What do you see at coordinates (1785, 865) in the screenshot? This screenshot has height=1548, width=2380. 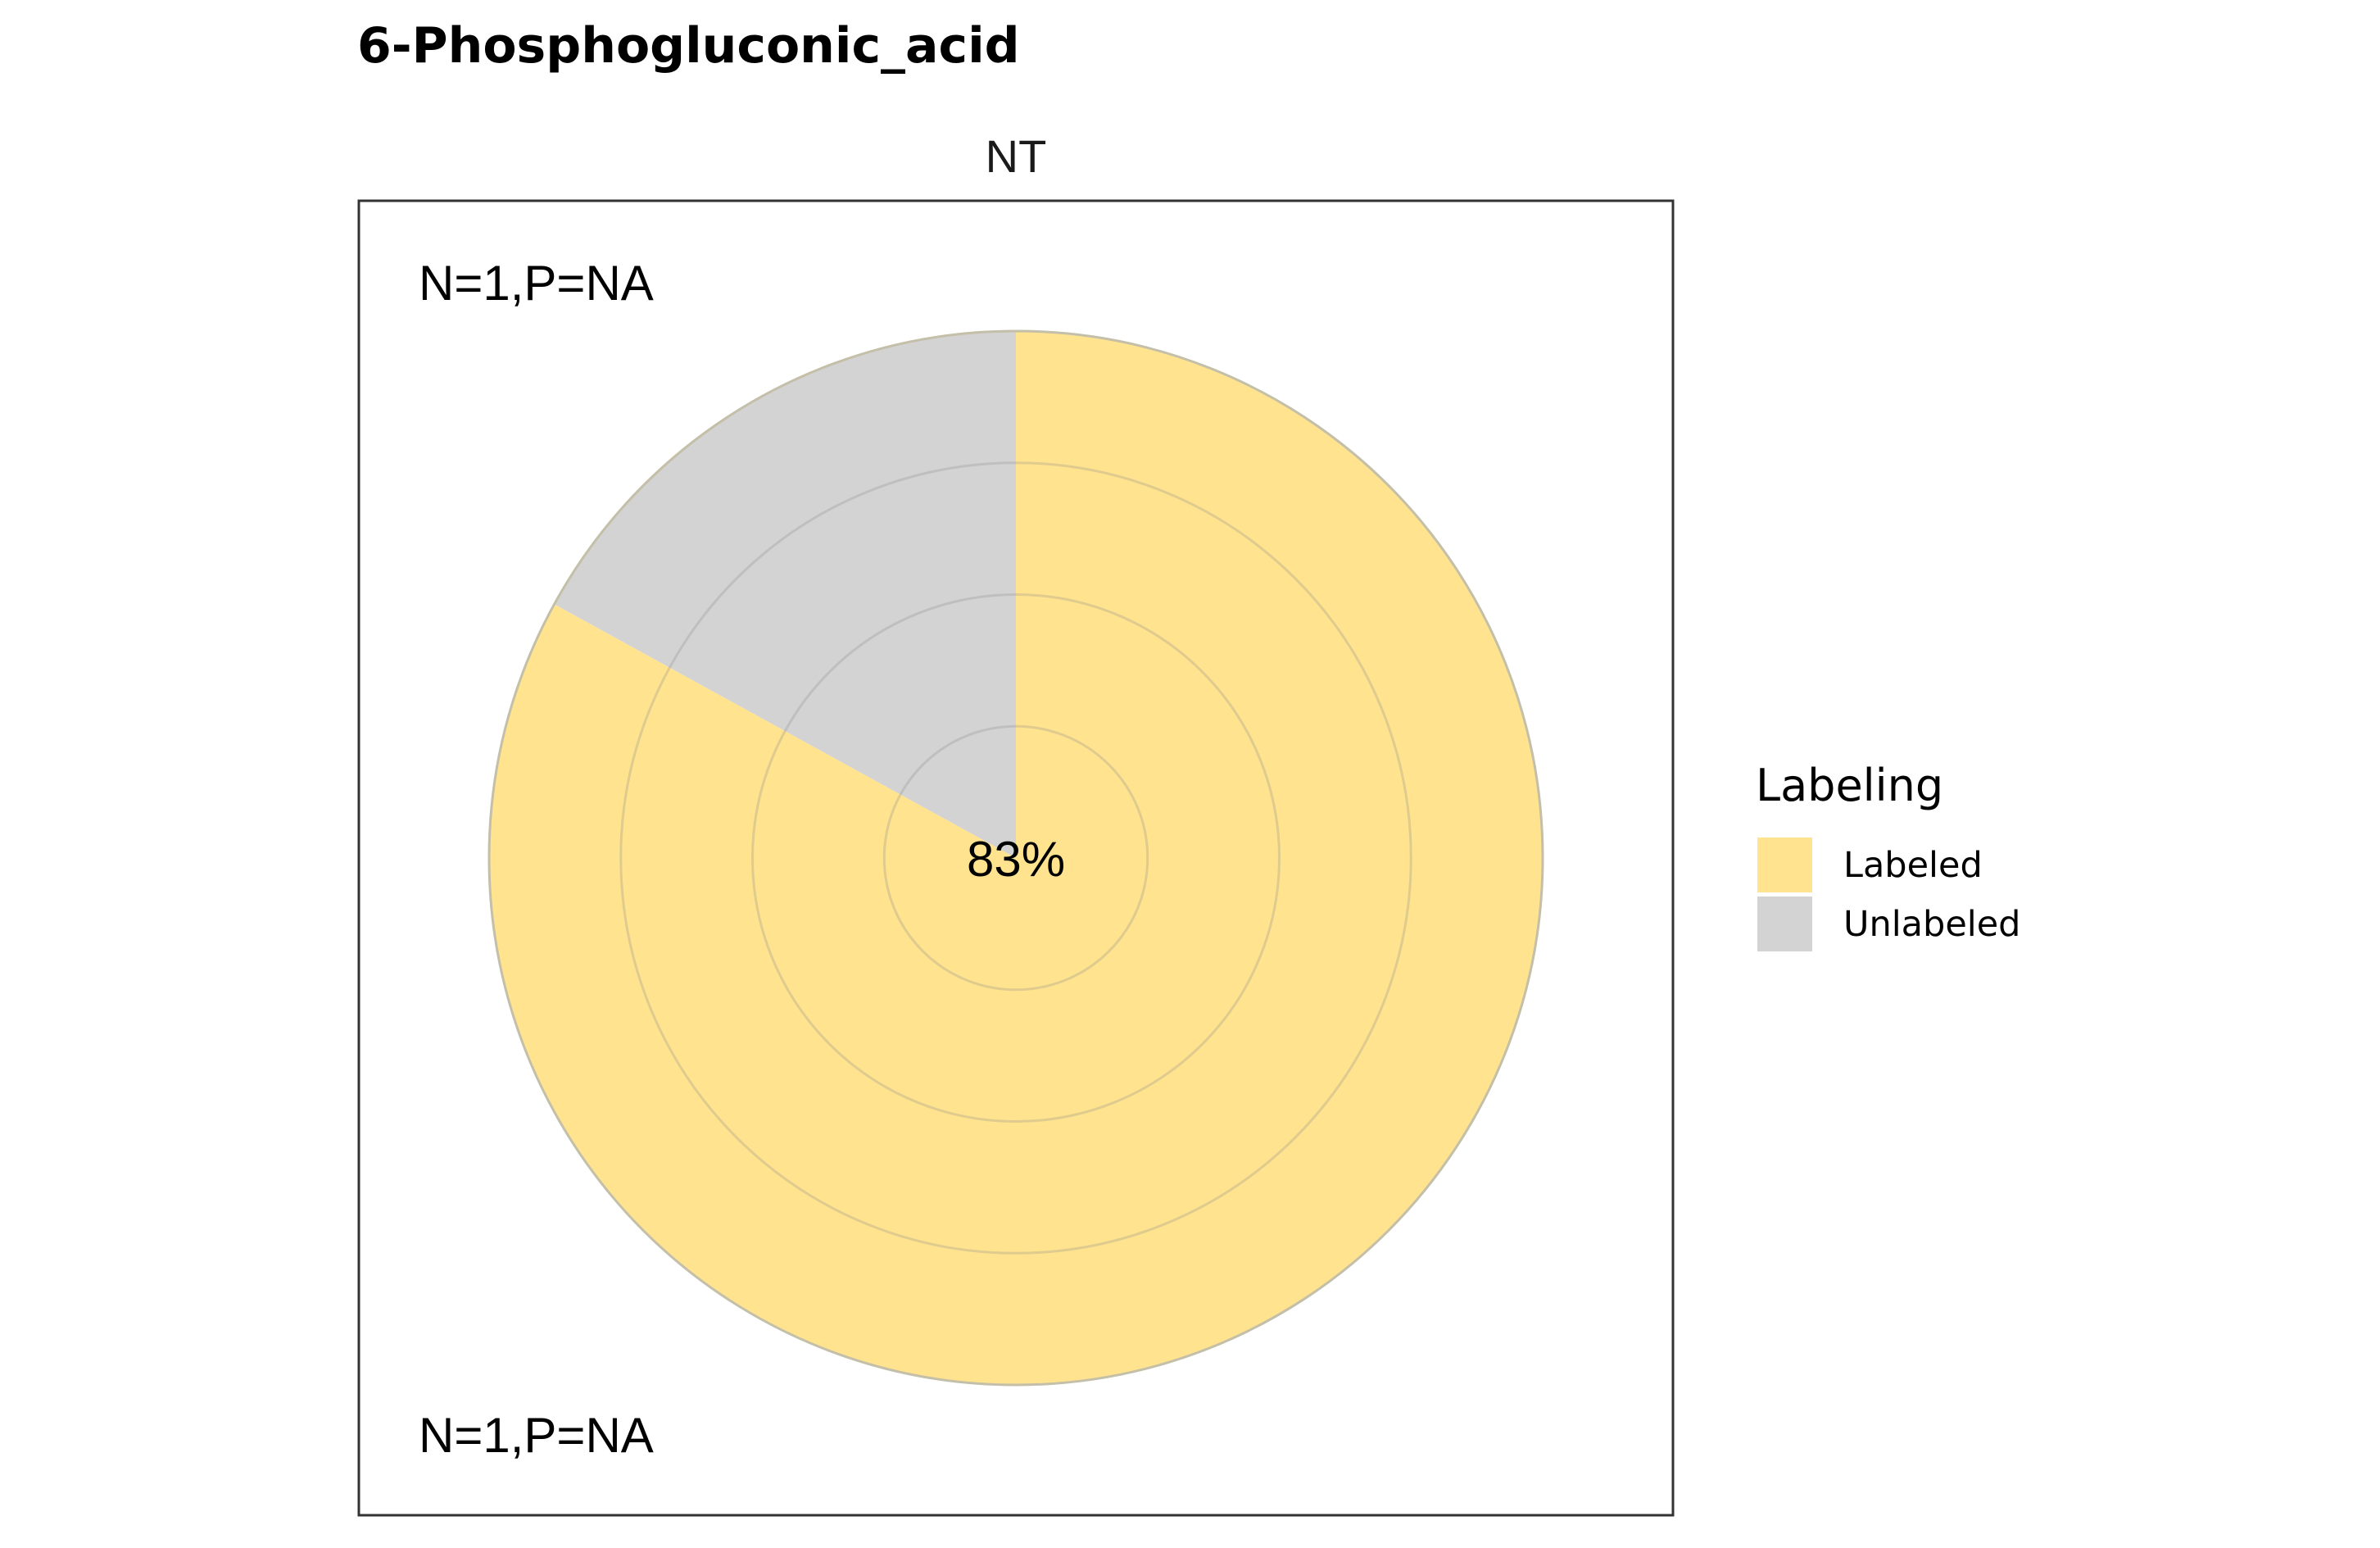 I see `legend-key-labeled` at bounding box center [1785, 865].